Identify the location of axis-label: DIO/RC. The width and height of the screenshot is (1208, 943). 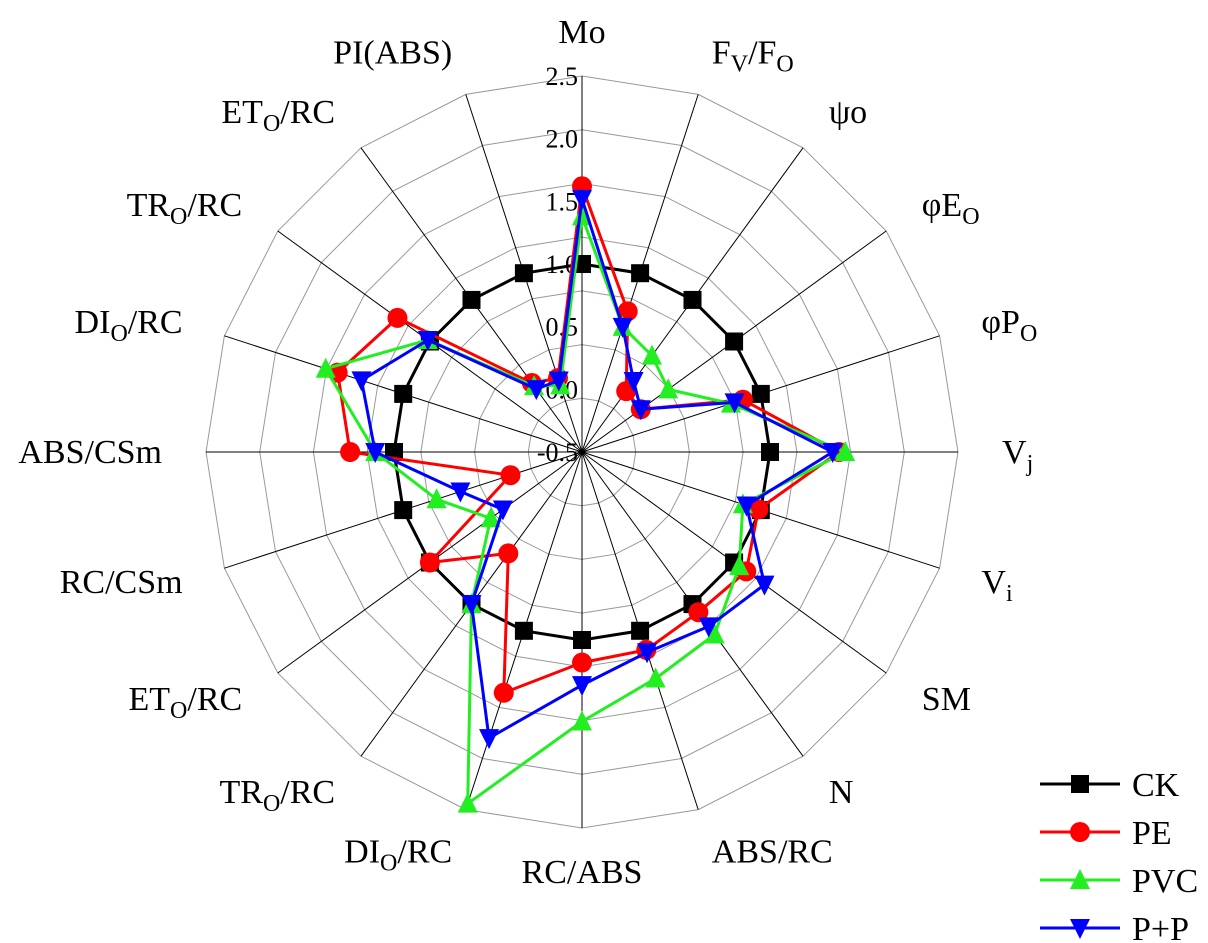
(398, 854).